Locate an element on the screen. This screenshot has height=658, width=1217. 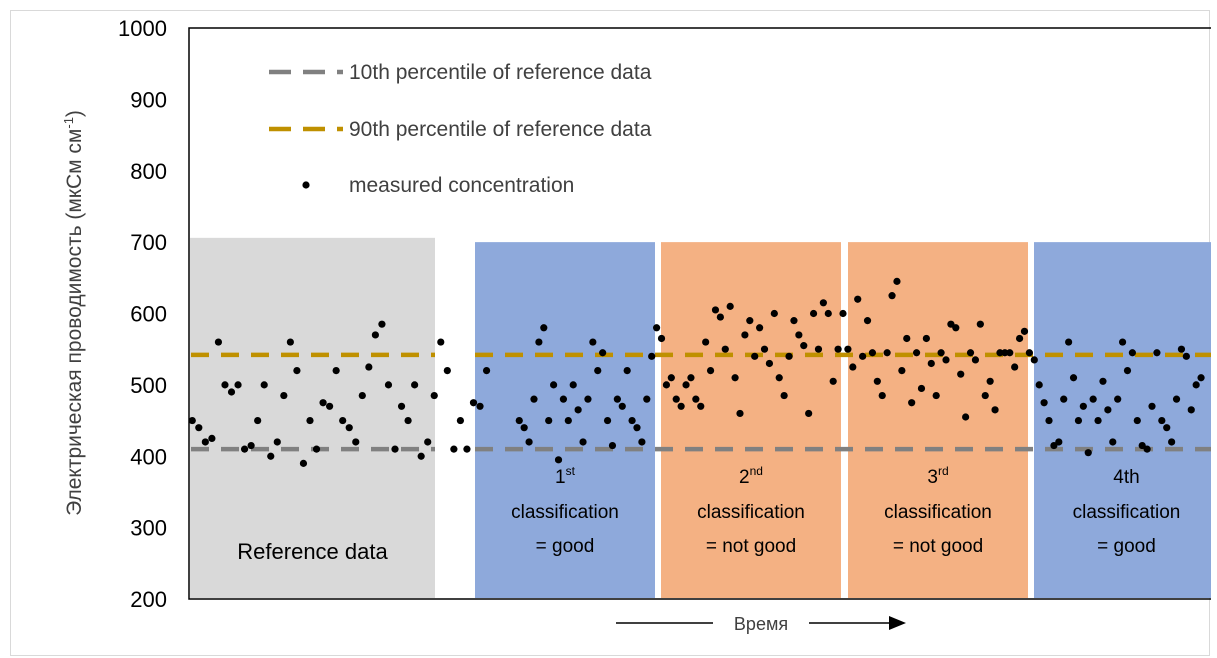
region-label-4-1: 3rd is located at coordinates (937, 476).